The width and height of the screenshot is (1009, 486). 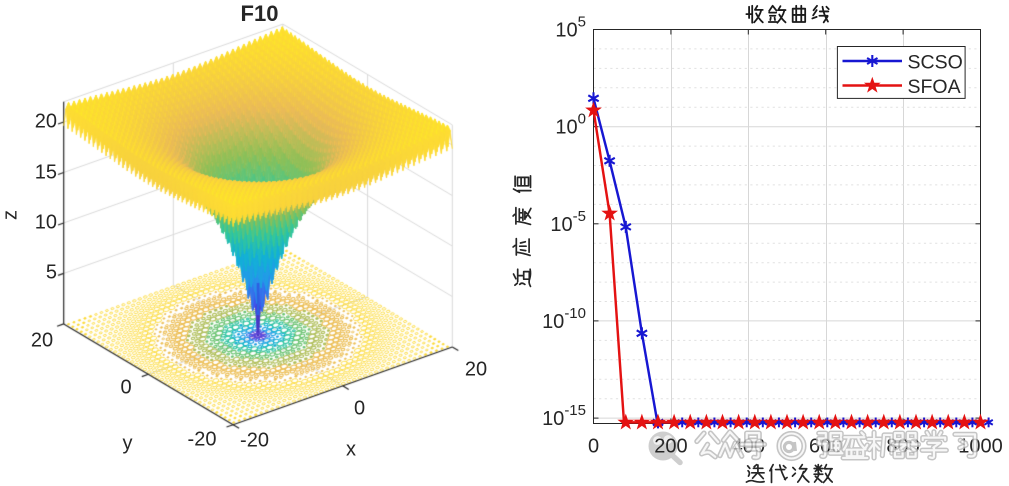 What do you see at coordinates (564, 319) in the screenshot?
I see `svg-text: 10⁻¹⁰` at bounding box center [564, 319].